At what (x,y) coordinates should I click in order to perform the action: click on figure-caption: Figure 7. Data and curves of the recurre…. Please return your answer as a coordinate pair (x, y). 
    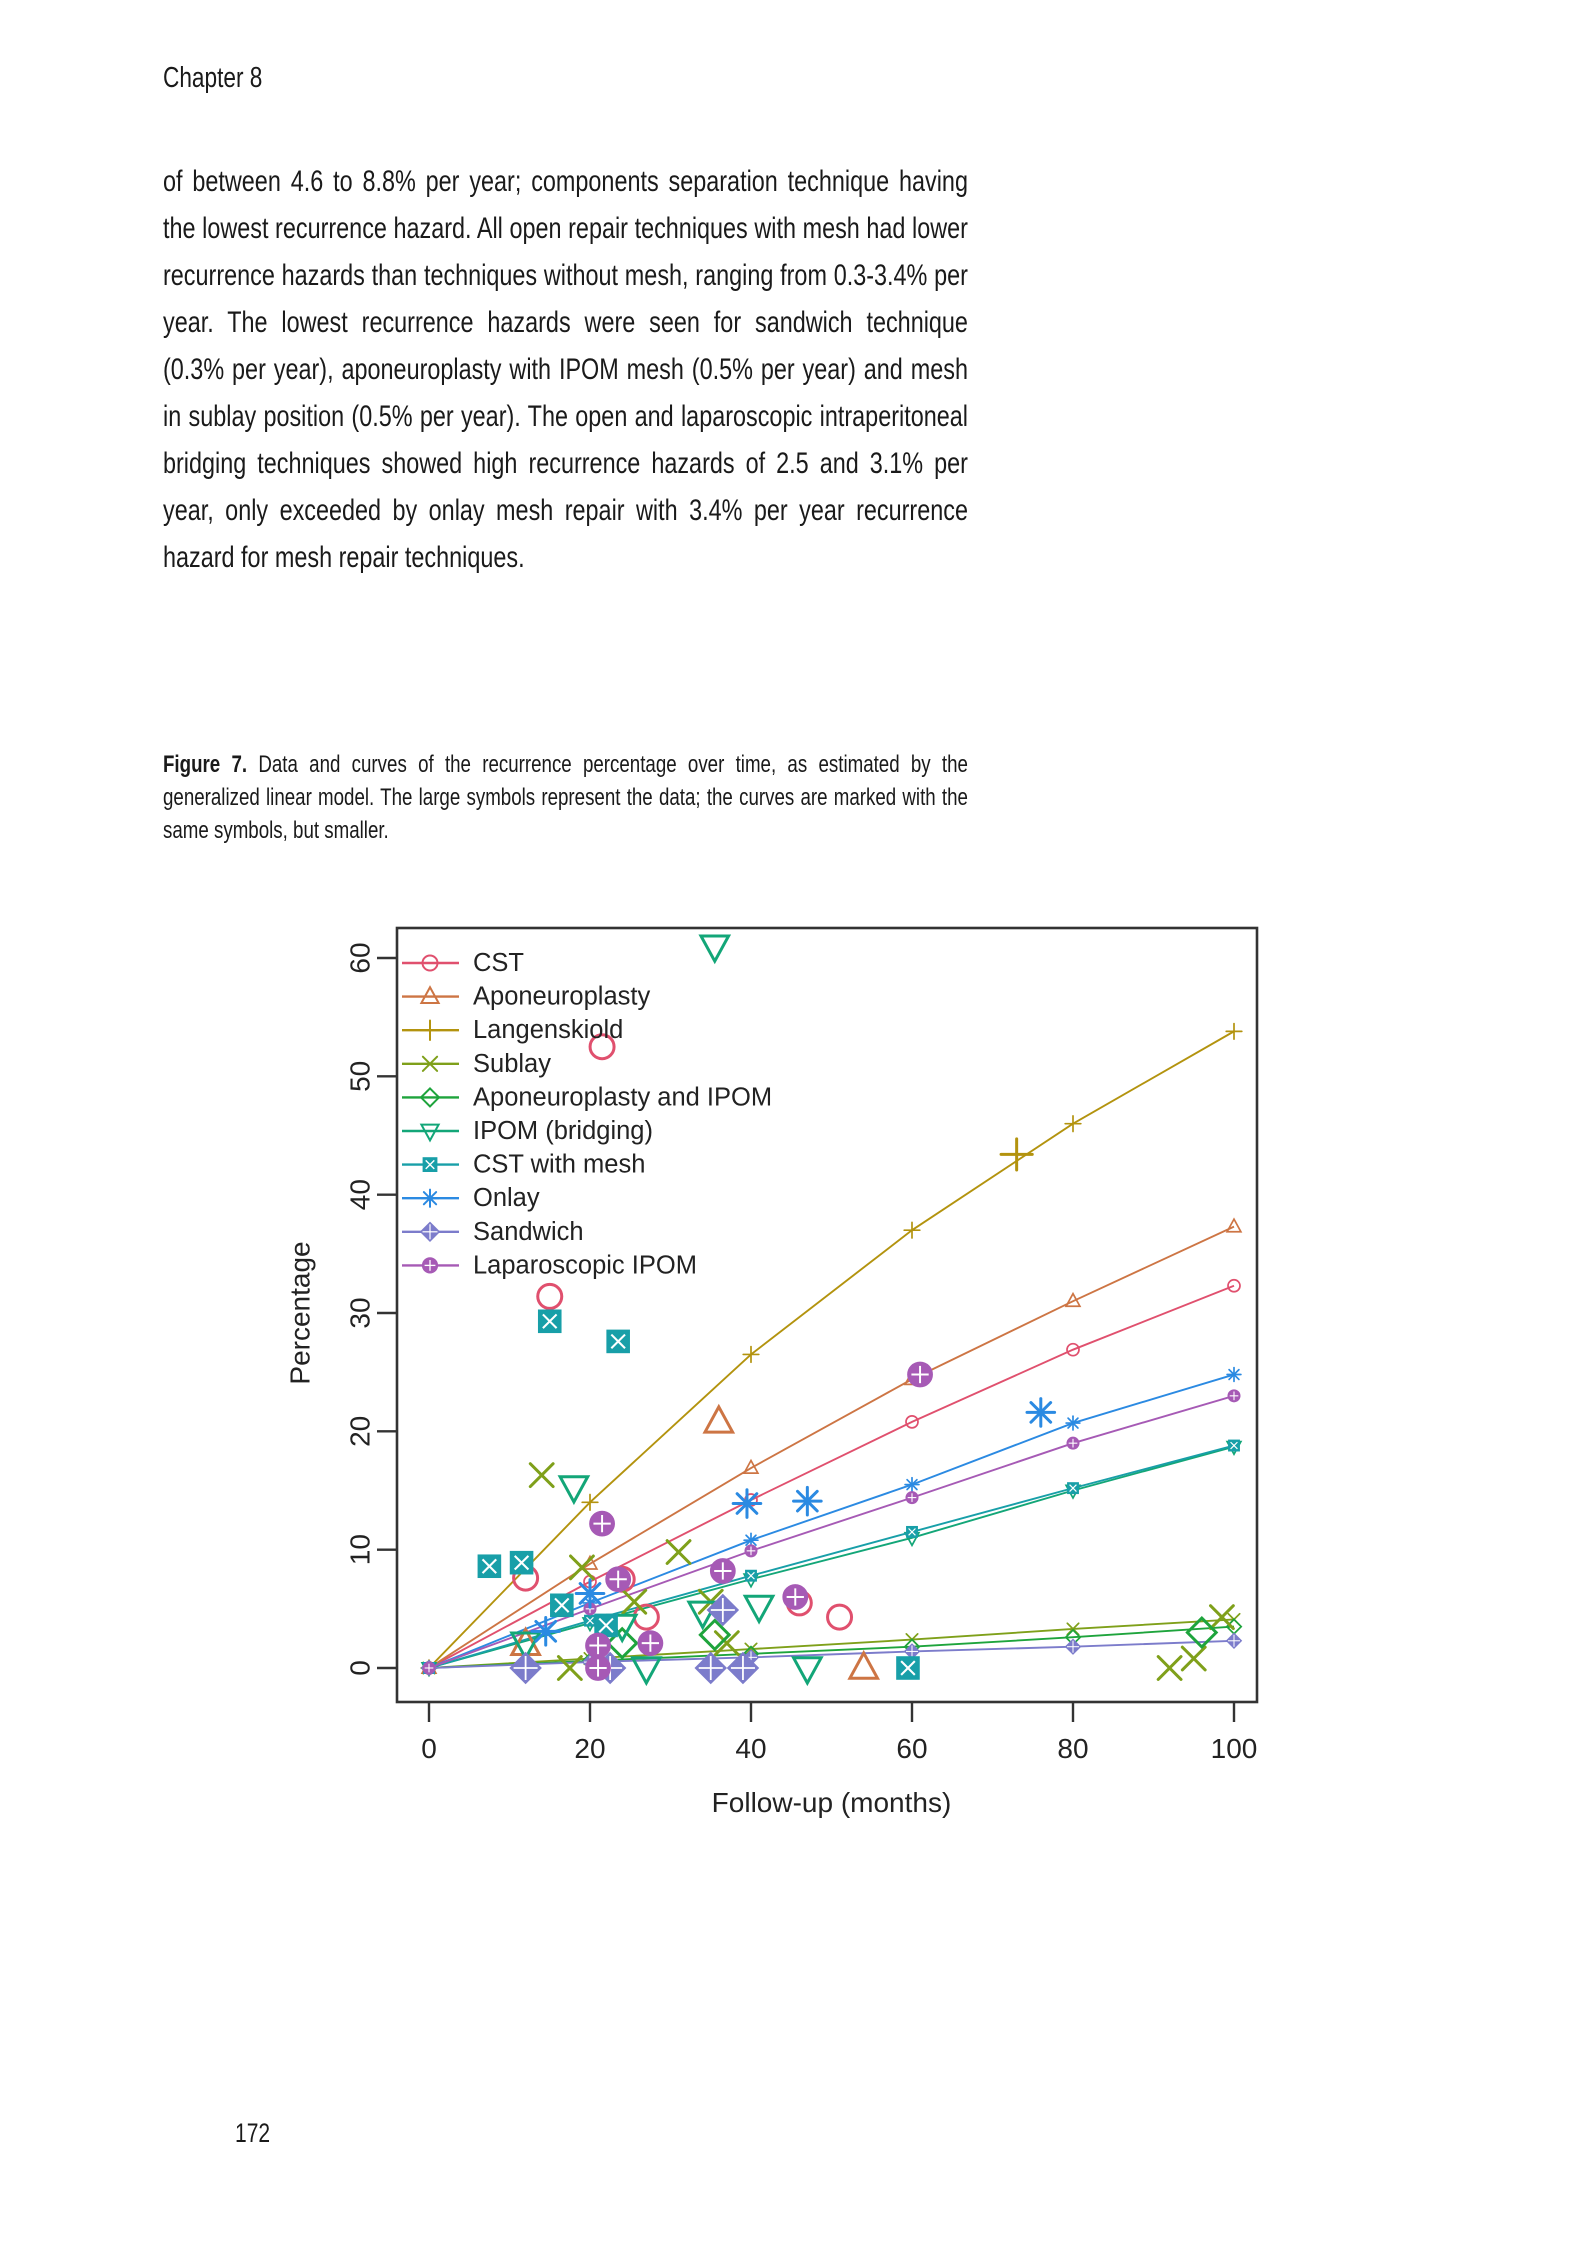
    Looking at the image, I should click on (565, 797).